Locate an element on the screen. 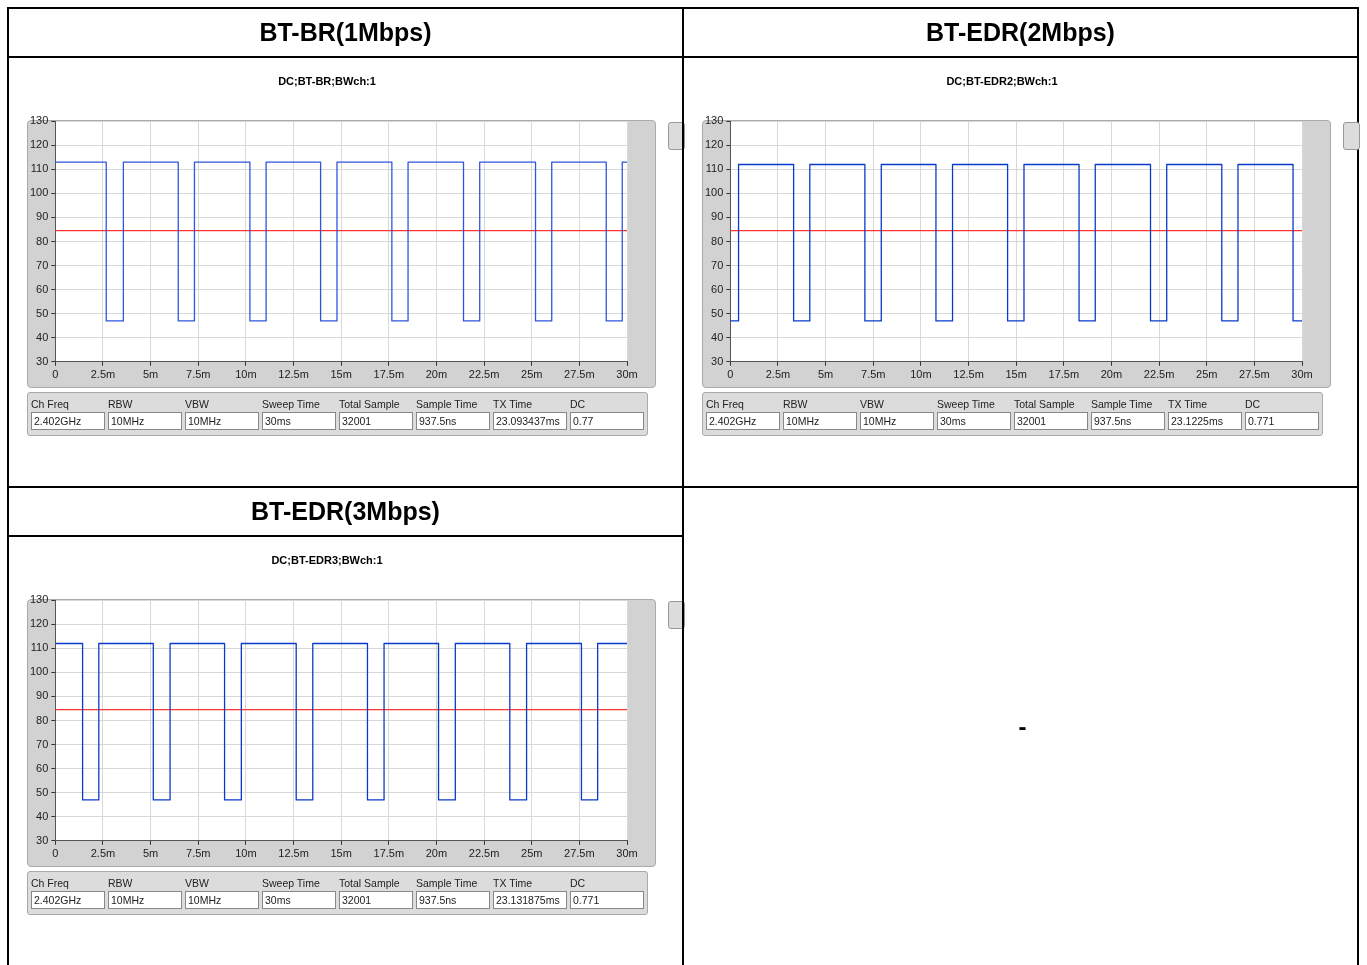  chart-title: BT-BR(1Mbps) is located at coordinates (345, 33).